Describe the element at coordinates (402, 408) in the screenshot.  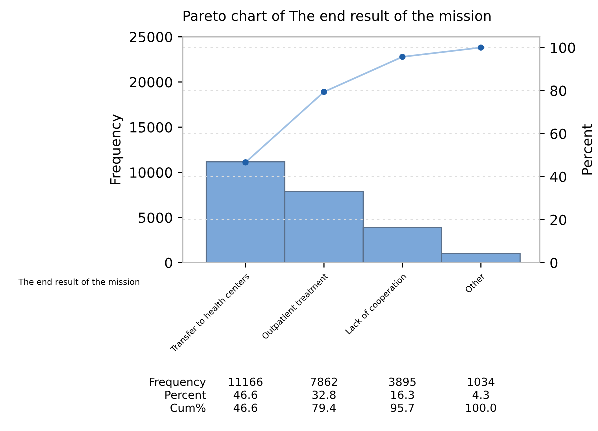
I see `data-label: 95.7` at that location.